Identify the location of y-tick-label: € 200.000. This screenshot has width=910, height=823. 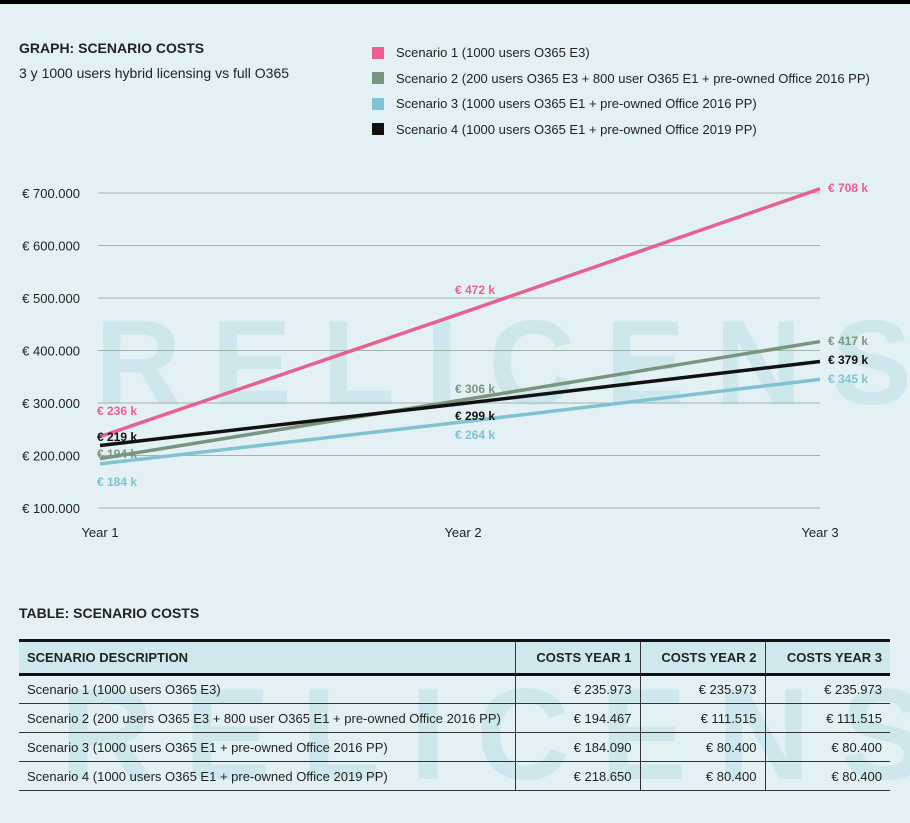
(51, 456).